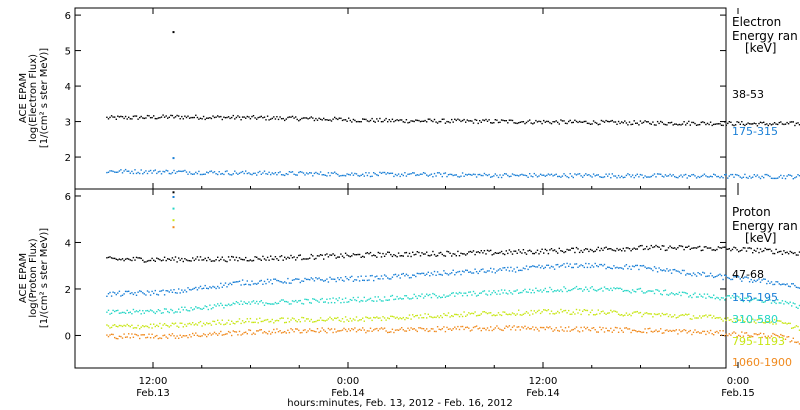 Image resolution: width=800 pixels, height=410 pixels. Describe the element at coordinates (755, 131) in the screenshot. I see `electron-legend-175-315: 175-315` at that location.